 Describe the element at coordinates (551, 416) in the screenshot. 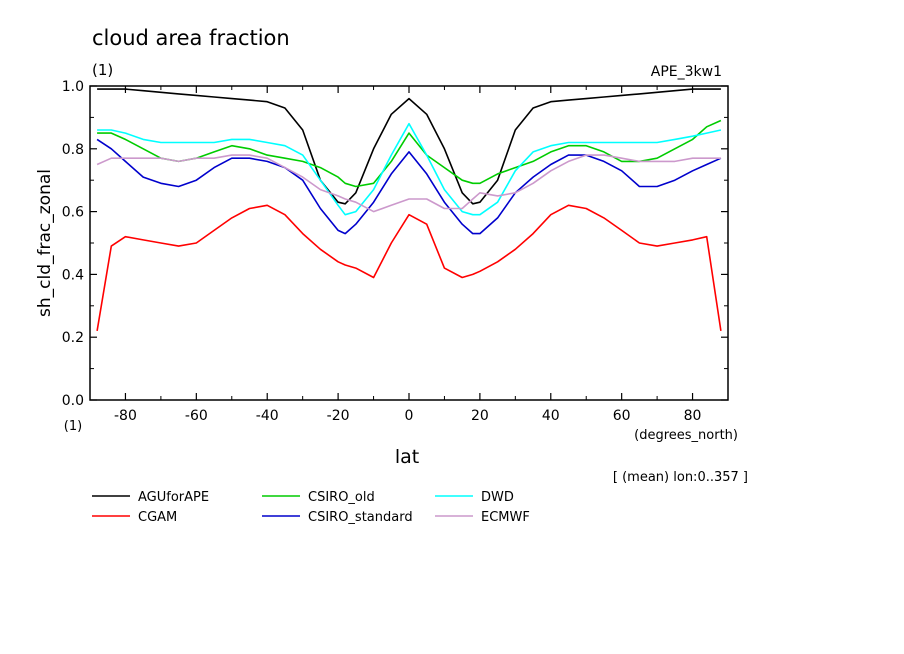

I see `x-tick-label: 40` at that location.